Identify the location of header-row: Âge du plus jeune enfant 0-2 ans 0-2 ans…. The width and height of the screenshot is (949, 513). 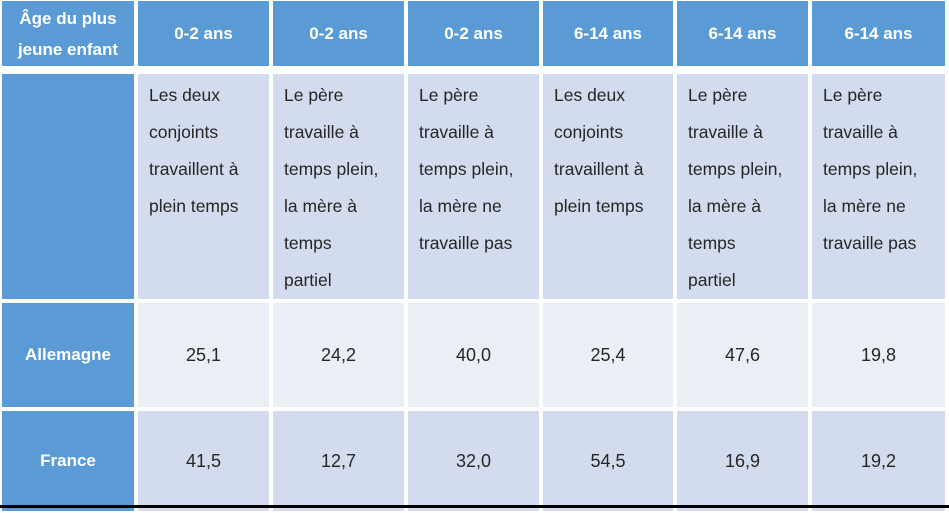
(473, 37).